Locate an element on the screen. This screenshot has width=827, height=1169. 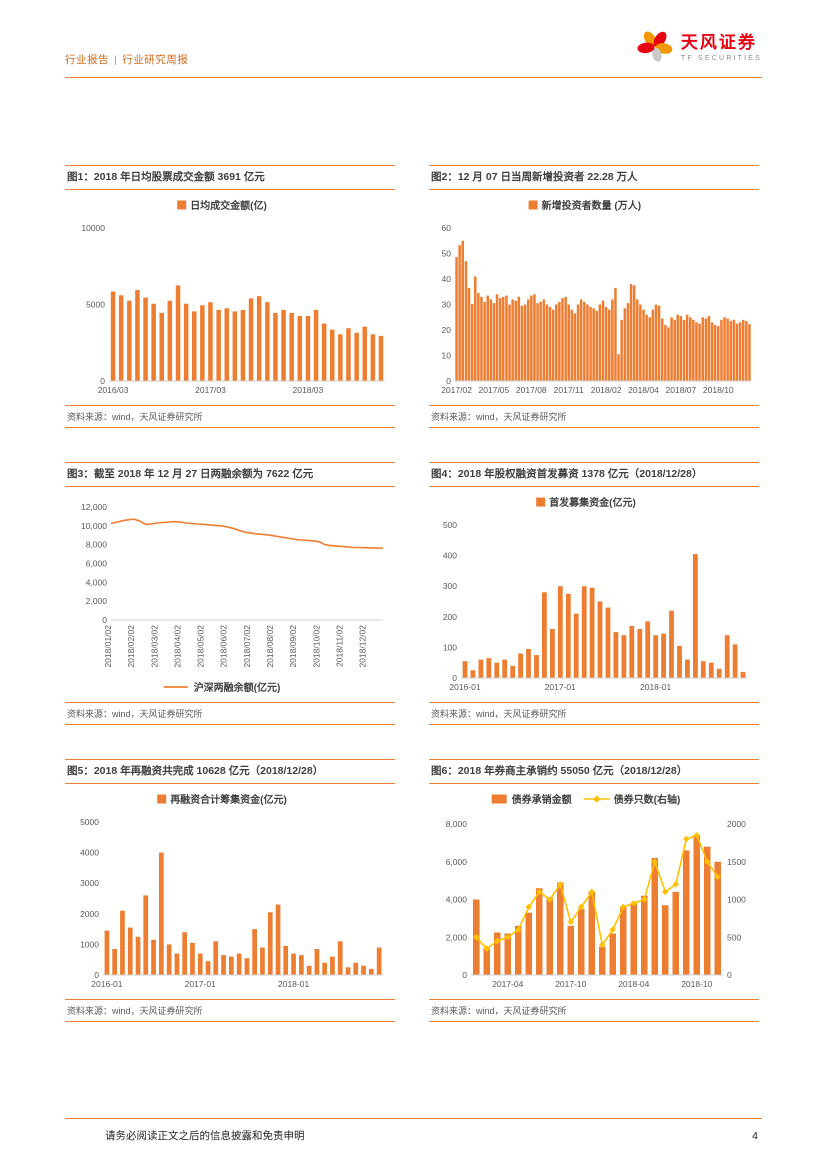
svg-text: 2017-10 is located at coordinates (570, 984).